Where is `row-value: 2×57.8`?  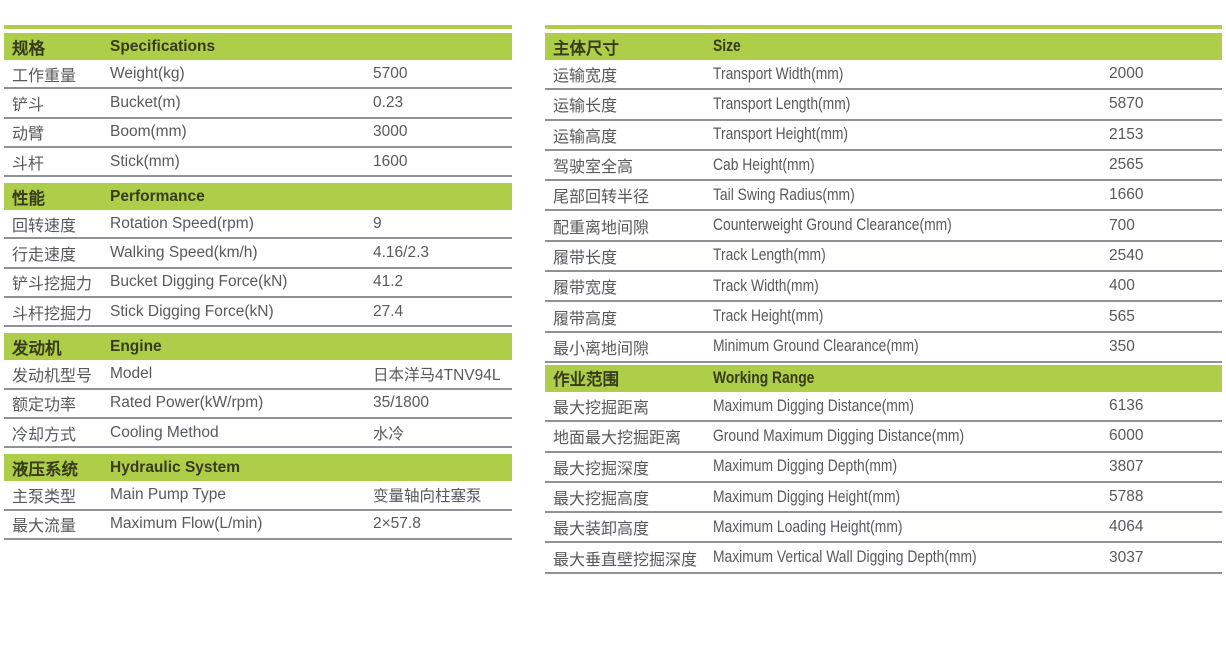 row-value: 2×57.8 is located at coordinates (397, 524).